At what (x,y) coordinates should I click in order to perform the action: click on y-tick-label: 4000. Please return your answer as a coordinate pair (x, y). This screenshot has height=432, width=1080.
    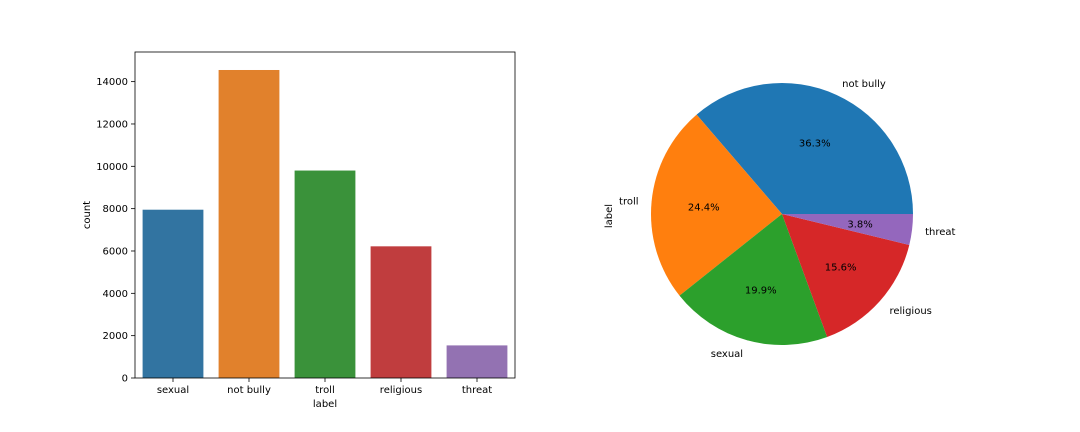
    Looking at the image, I should click on (115, 294).